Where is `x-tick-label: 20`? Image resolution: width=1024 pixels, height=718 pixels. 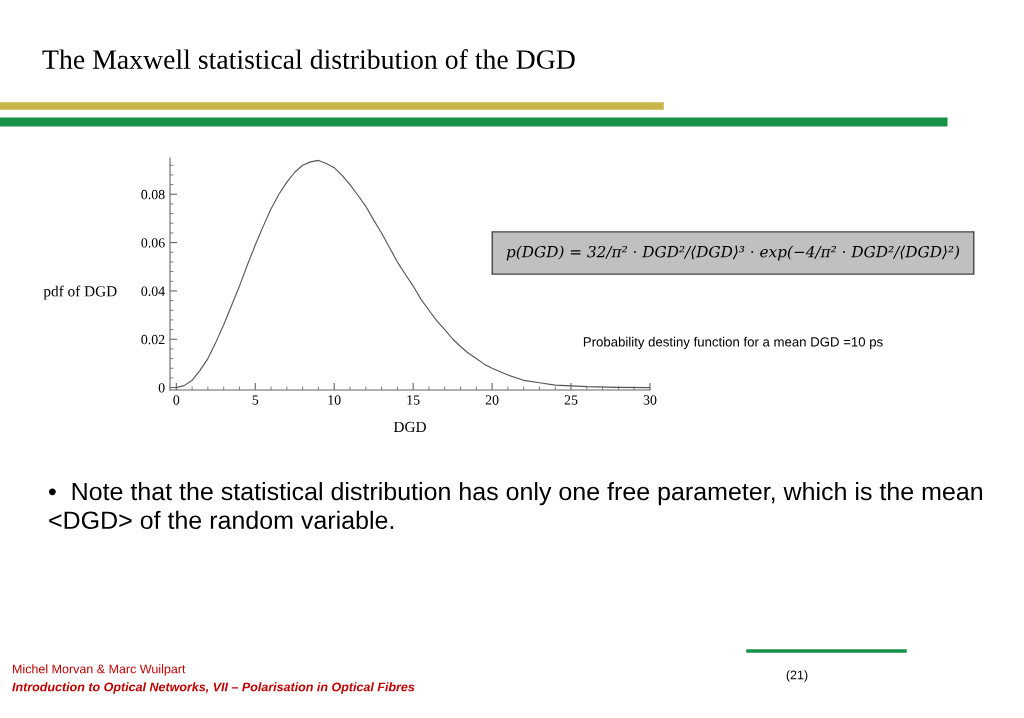 x-tick-label: 20 is located at coordinates (492, 400).